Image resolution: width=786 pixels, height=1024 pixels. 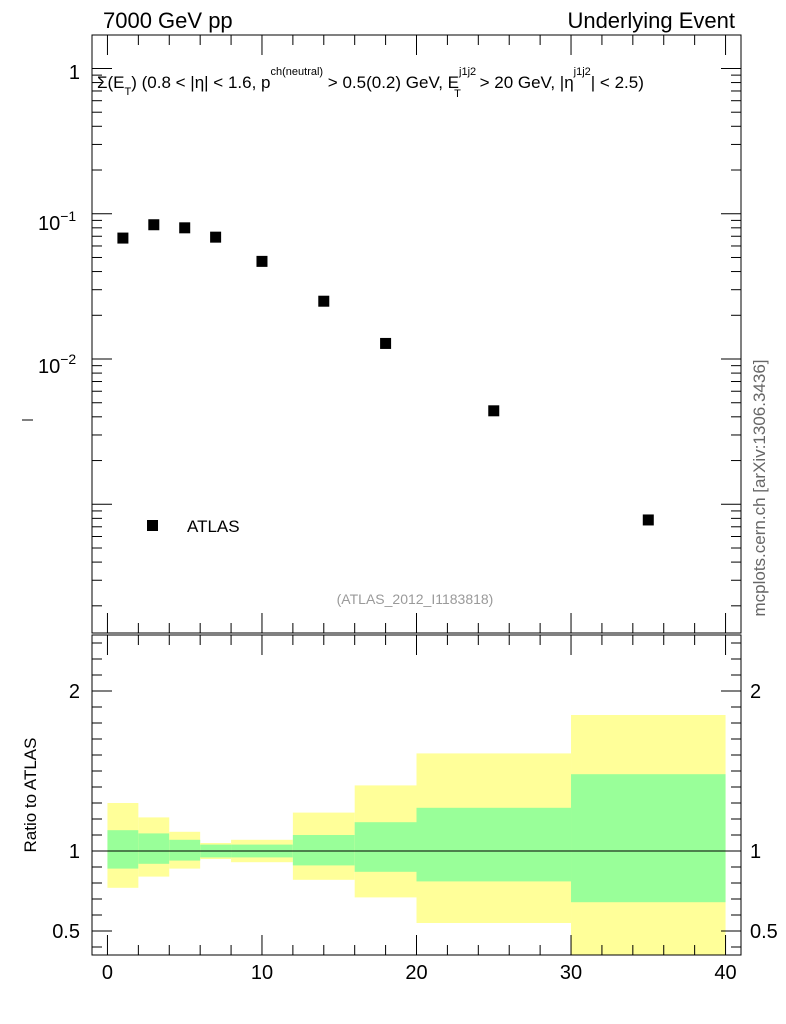 What do you see at coordinates (415, 599) in the screenshot?
I see `analysis-reference: (ATLAS_2012_I1183818)` at bounding box center [415, 599].